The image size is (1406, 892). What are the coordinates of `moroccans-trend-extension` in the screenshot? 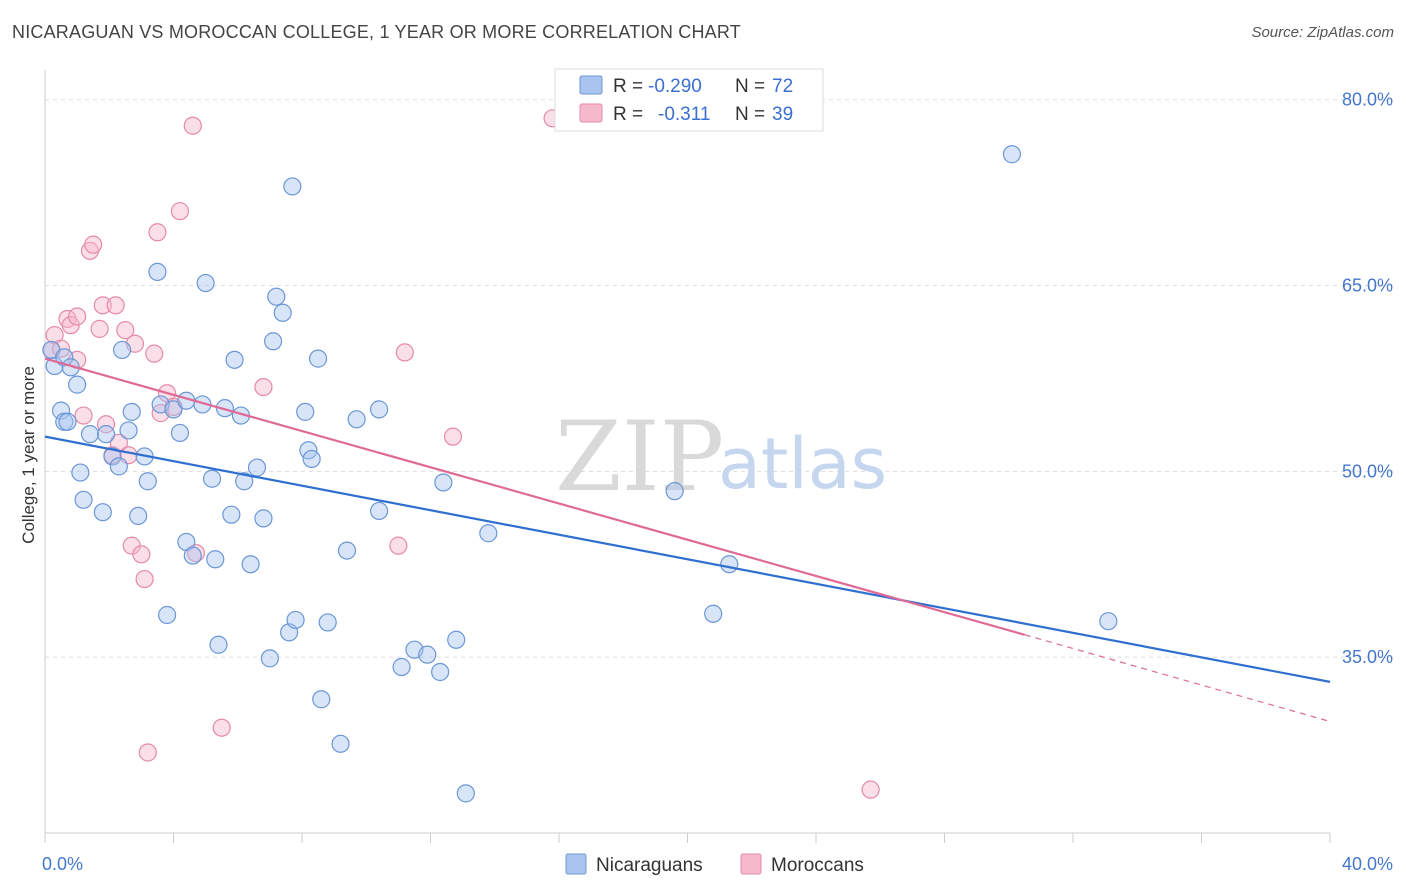 It's located at (1177, 678).